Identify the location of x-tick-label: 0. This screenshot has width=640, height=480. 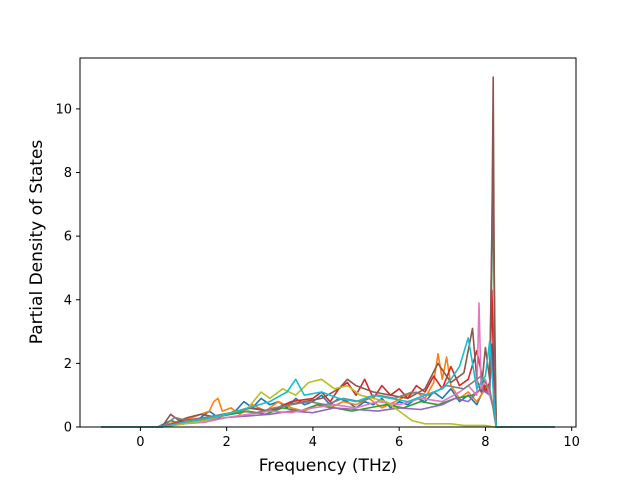
(140, 442).